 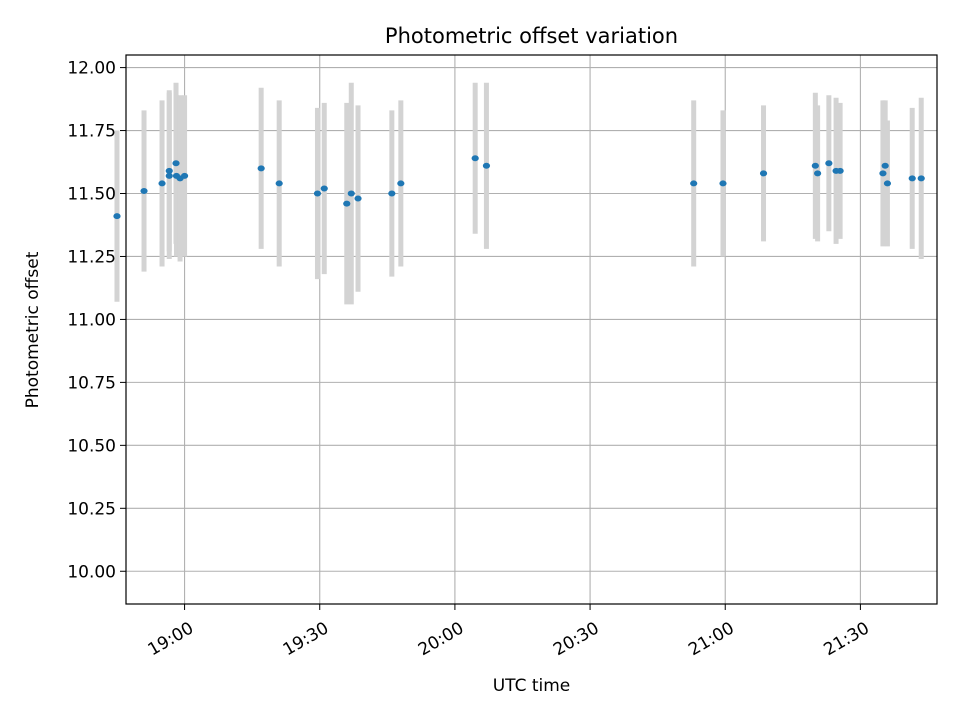 I want to click on x-tick-label: 19:30, so click(x=306, y=639).